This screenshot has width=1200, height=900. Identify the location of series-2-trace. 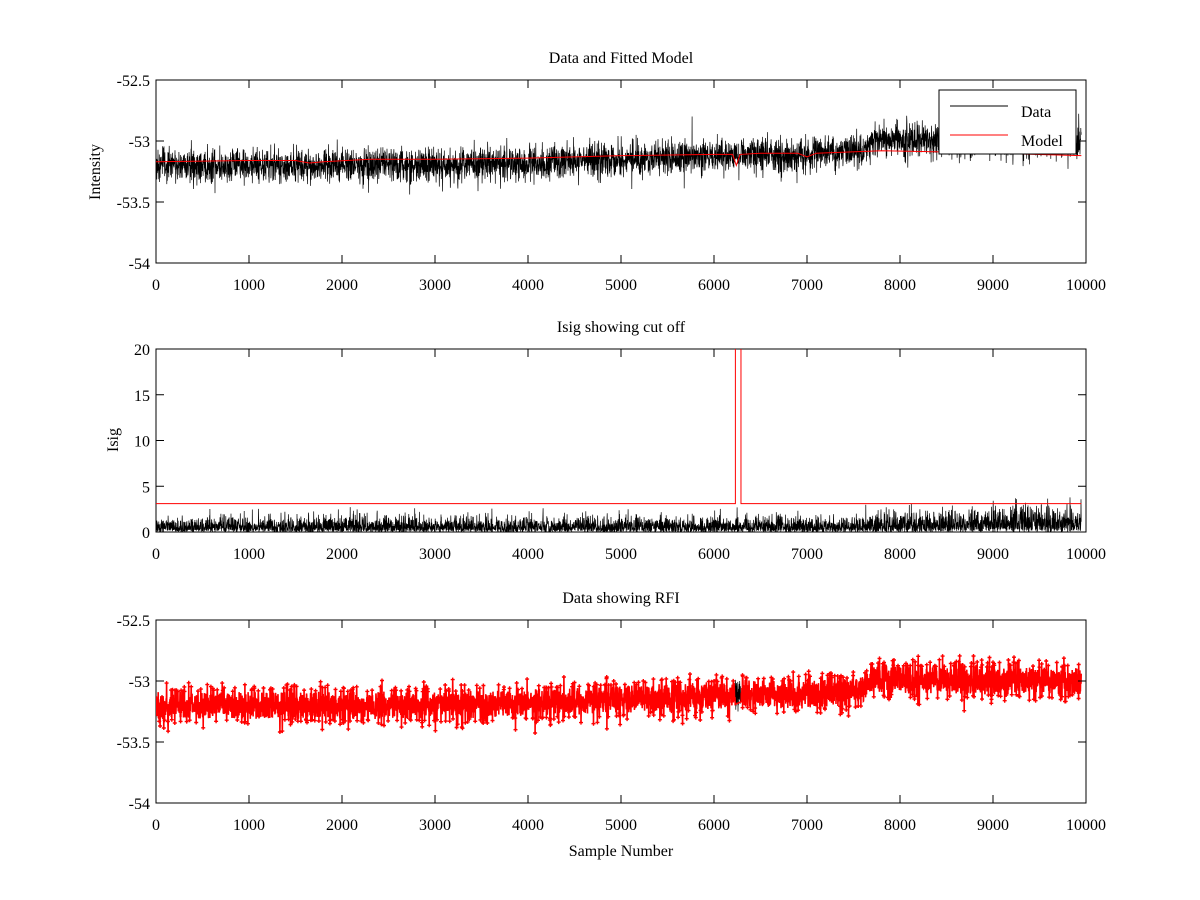
(619, 694).